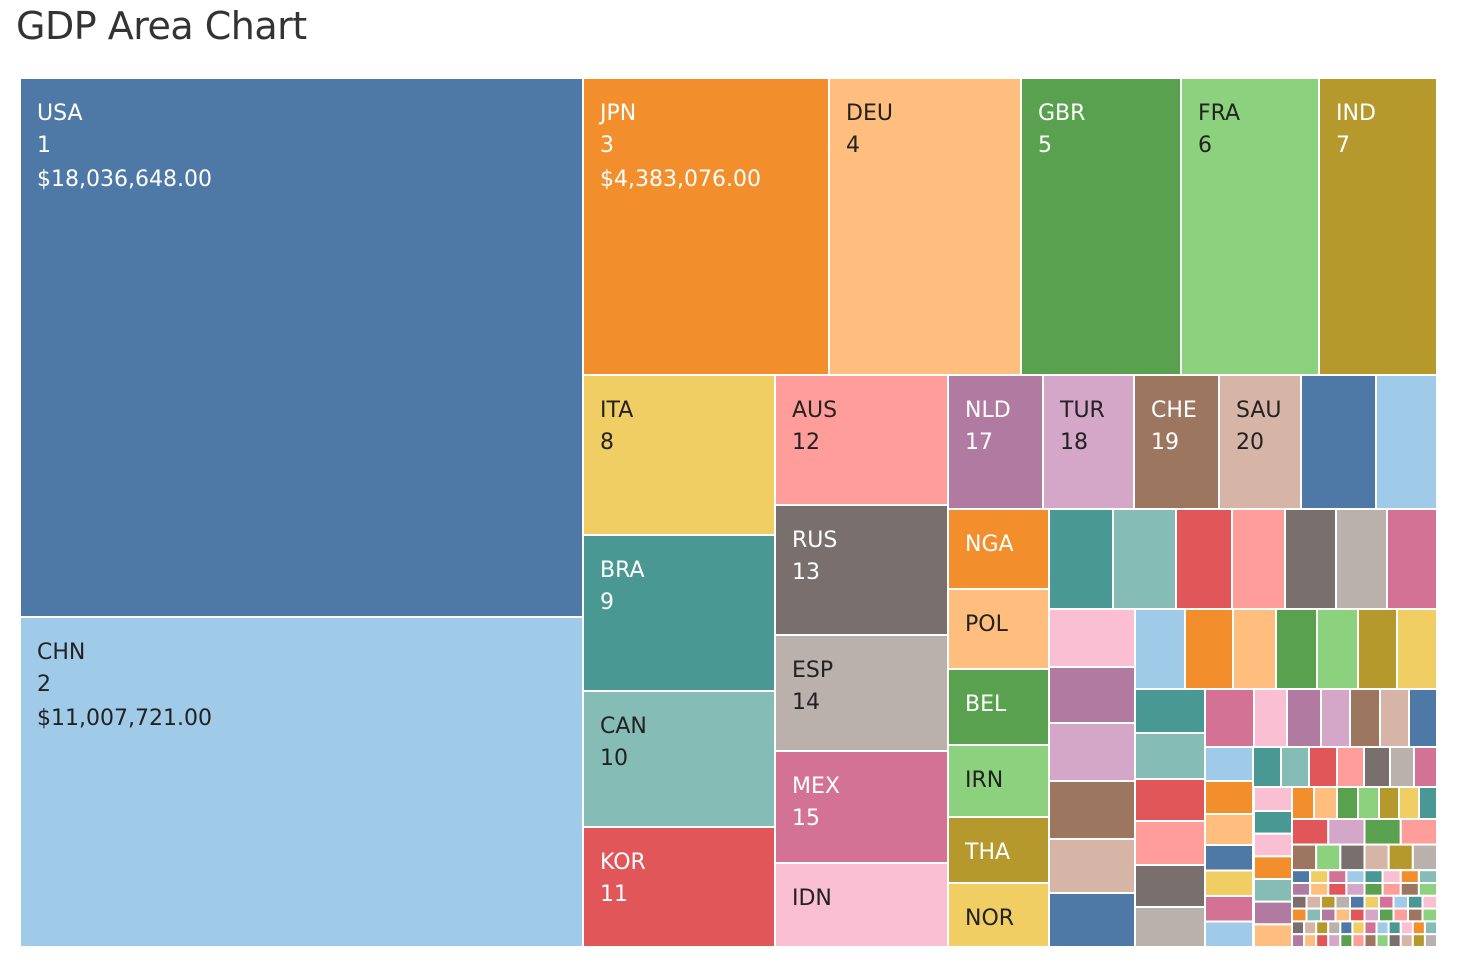  I want to click on treemap-tile-esp, so click(861, 693).